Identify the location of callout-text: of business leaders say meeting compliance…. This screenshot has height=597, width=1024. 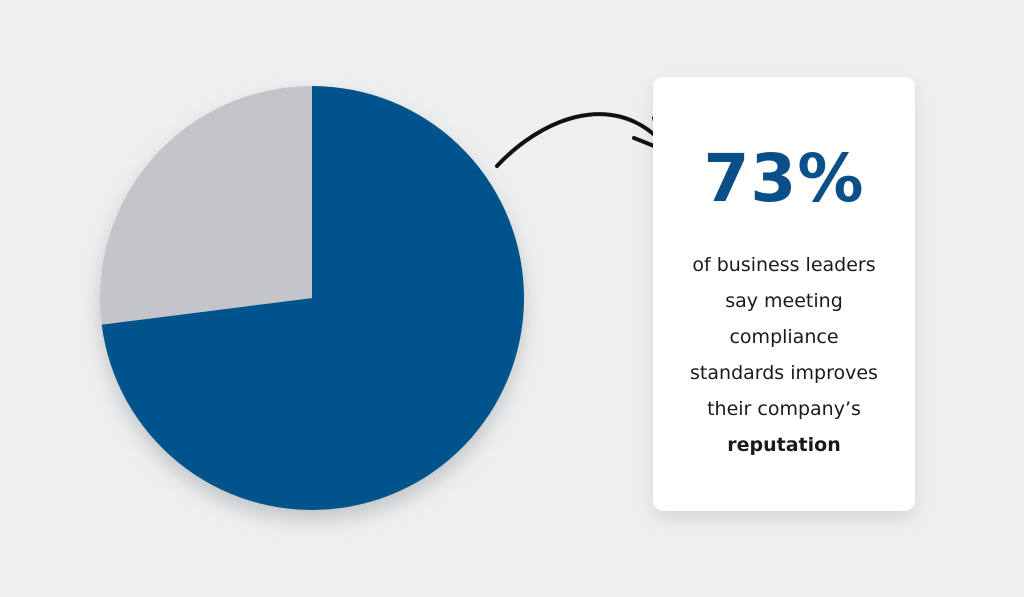
(784, 355).